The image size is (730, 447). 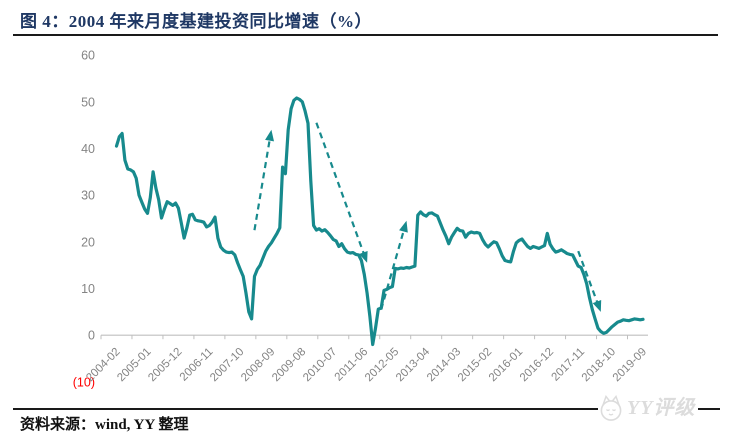 I want to click on yy-rating-logo: YY评级, so click(x=648, y=408).